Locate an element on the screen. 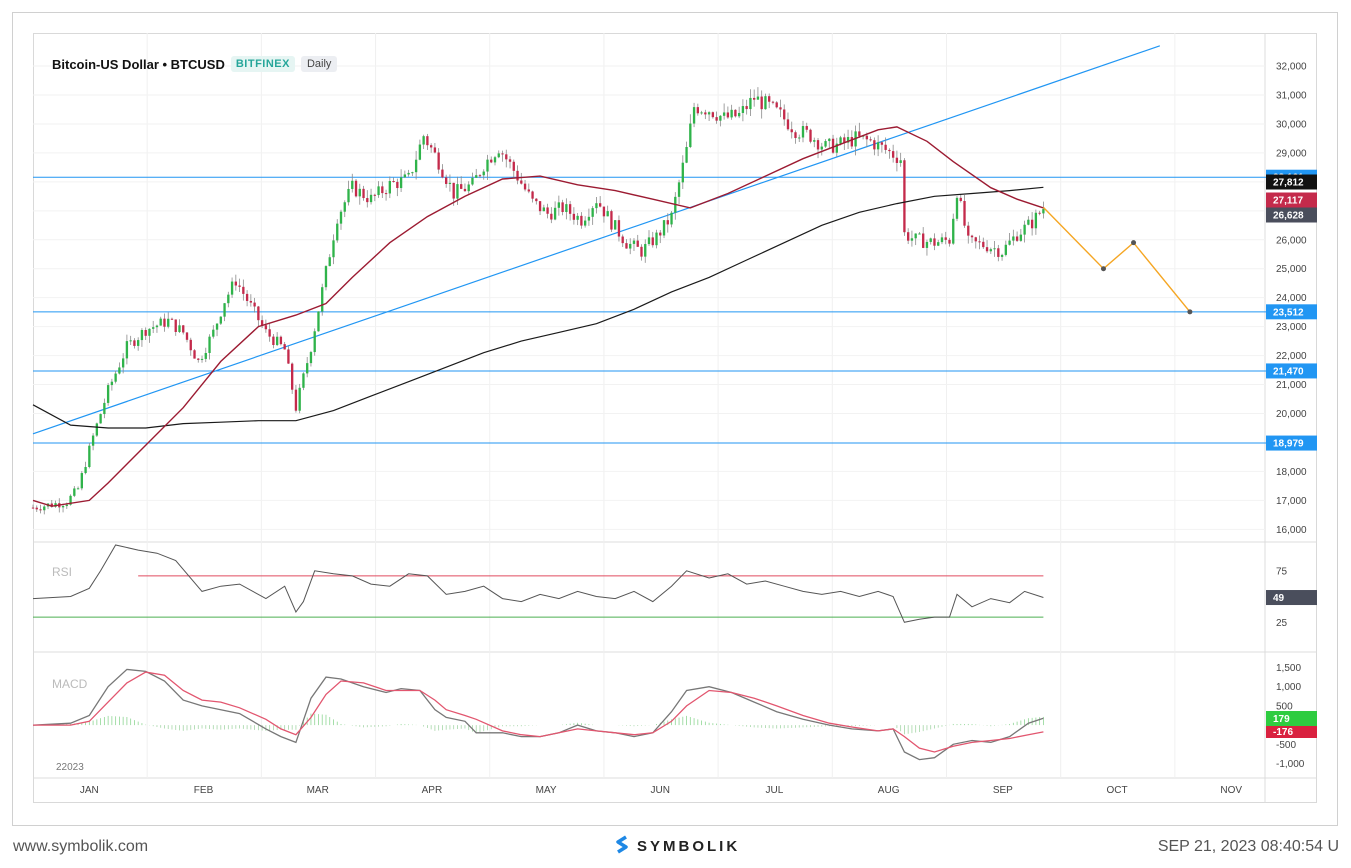 Image resolution: width=1351 pixels, height=868 pixels. interval-badge: Daily is located at coordinates (319, 64).